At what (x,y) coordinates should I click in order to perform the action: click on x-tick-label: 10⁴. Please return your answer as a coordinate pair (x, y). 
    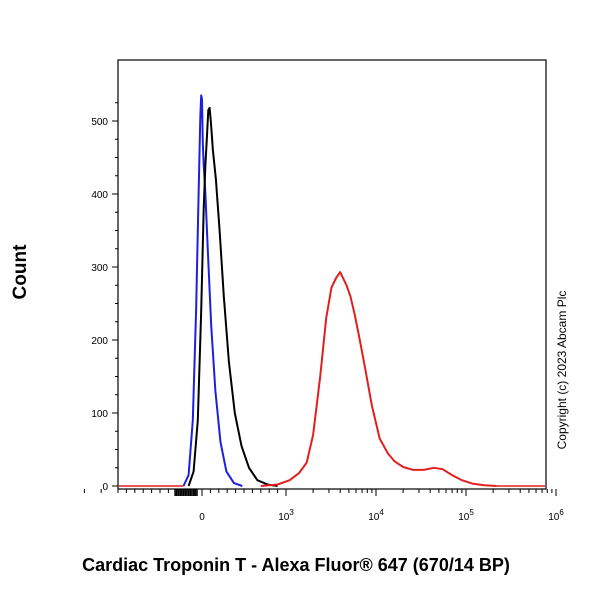
    Looking at the image, I should click on (376, 515).